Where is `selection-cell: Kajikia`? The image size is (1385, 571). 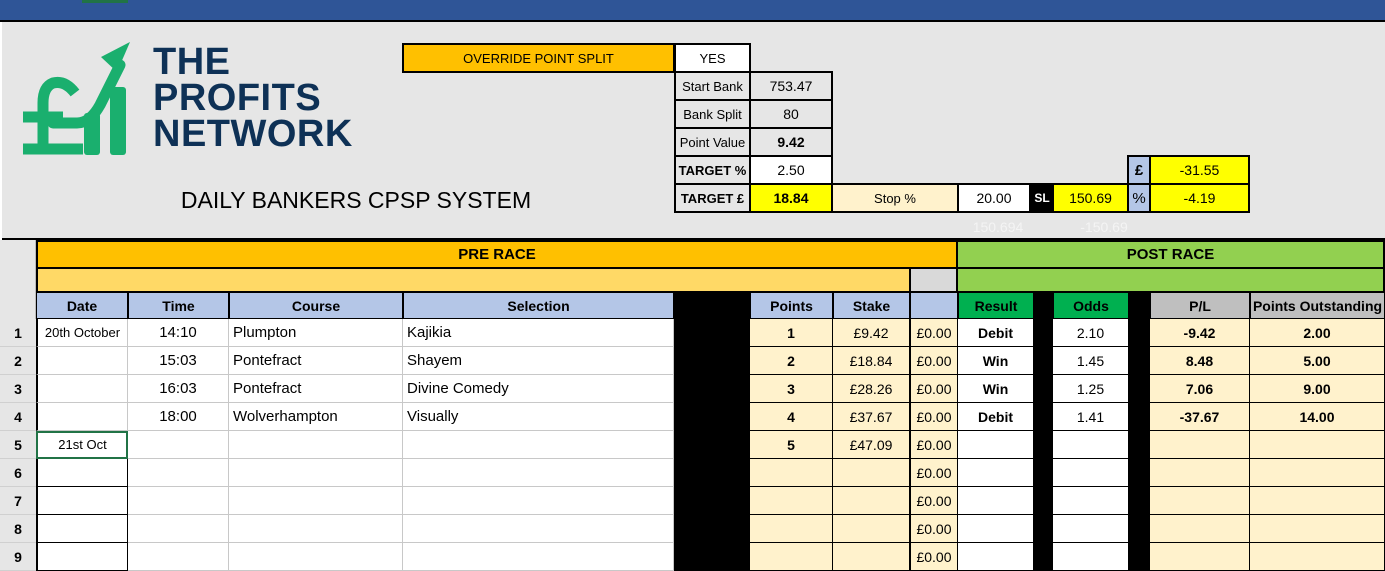
selection-cell: Kajikia is located at coordinates (538, 333).